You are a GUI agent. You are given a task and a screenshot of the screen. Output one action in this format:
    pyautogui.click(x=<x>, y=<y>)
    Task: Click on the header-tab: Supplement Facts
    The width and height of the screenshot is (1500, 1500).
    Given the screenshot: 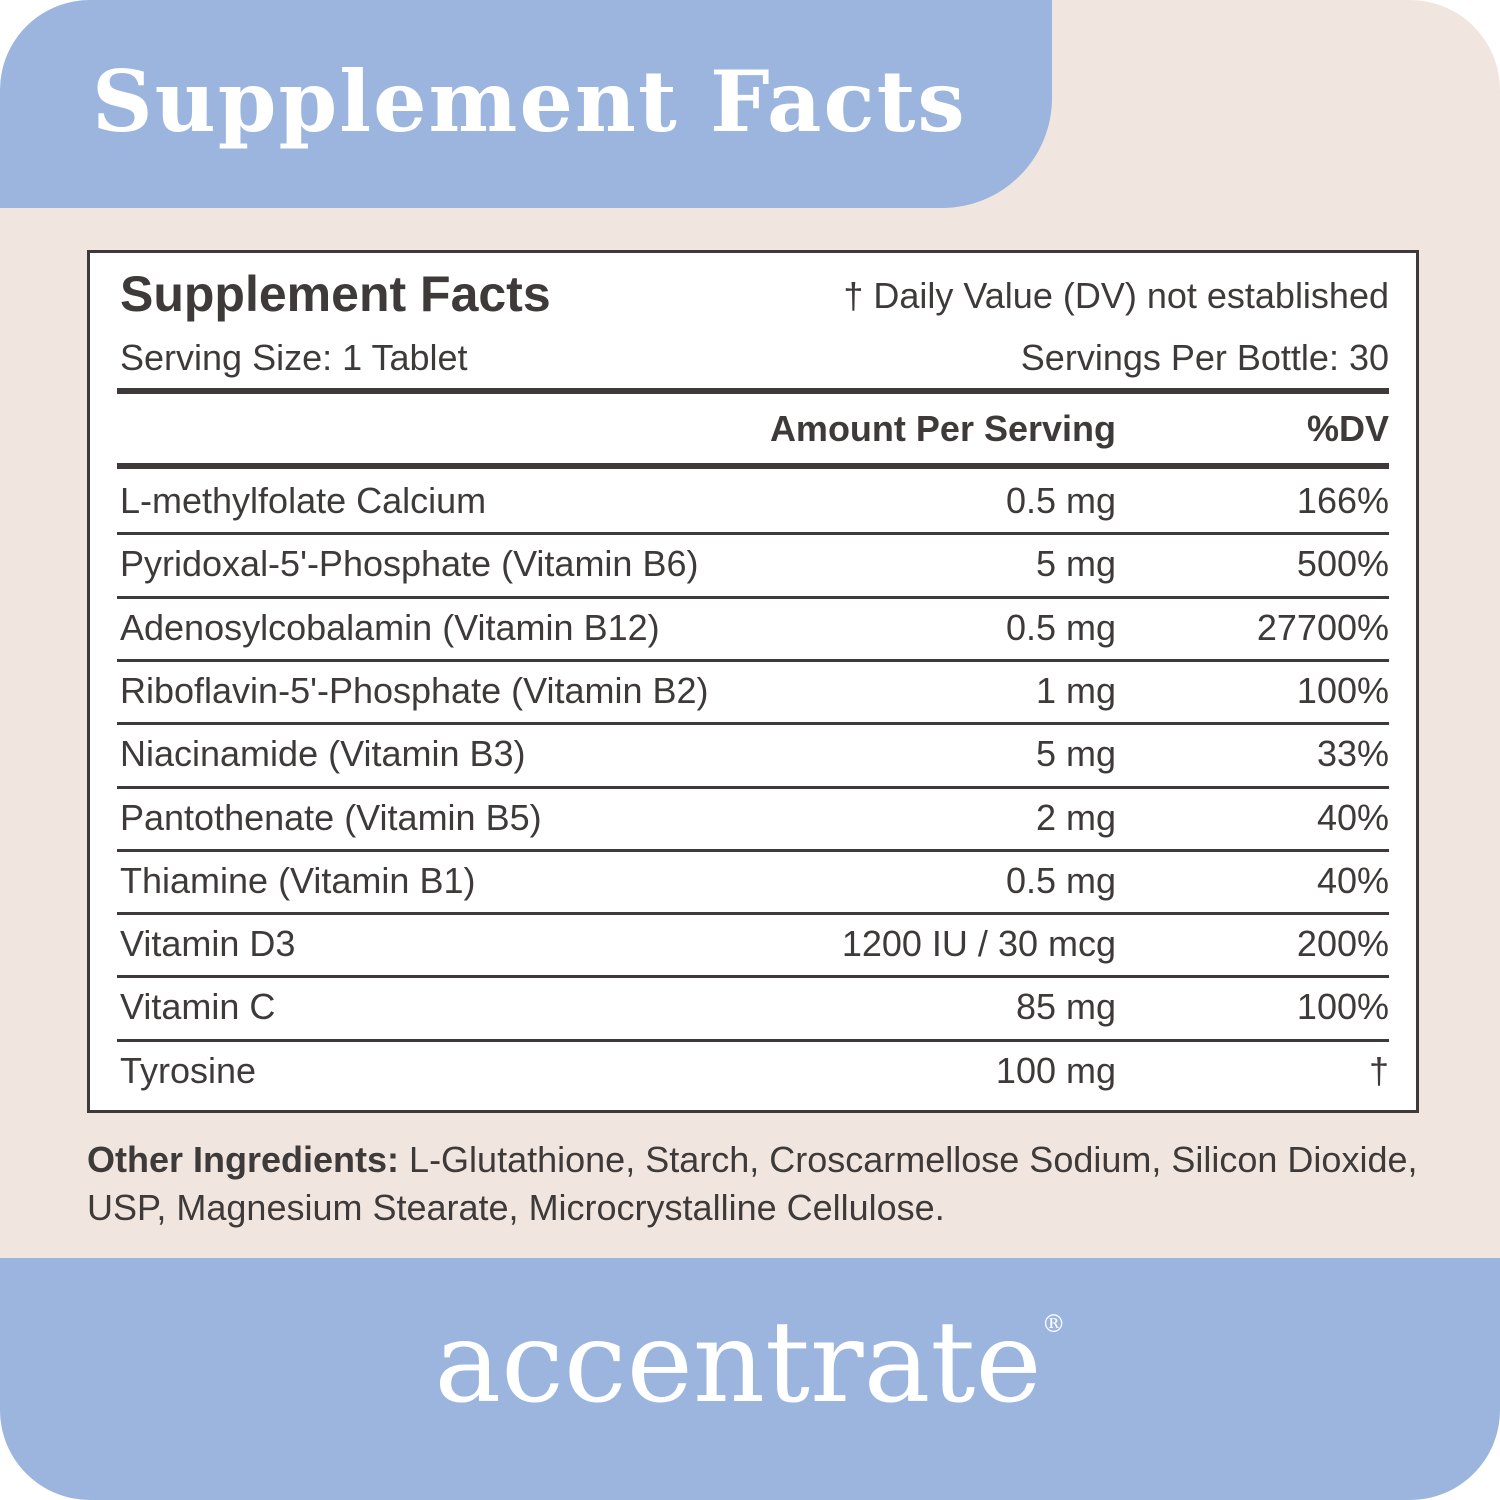 What is the action you would take?
    pyautogui.click(x=526, y=104)
    